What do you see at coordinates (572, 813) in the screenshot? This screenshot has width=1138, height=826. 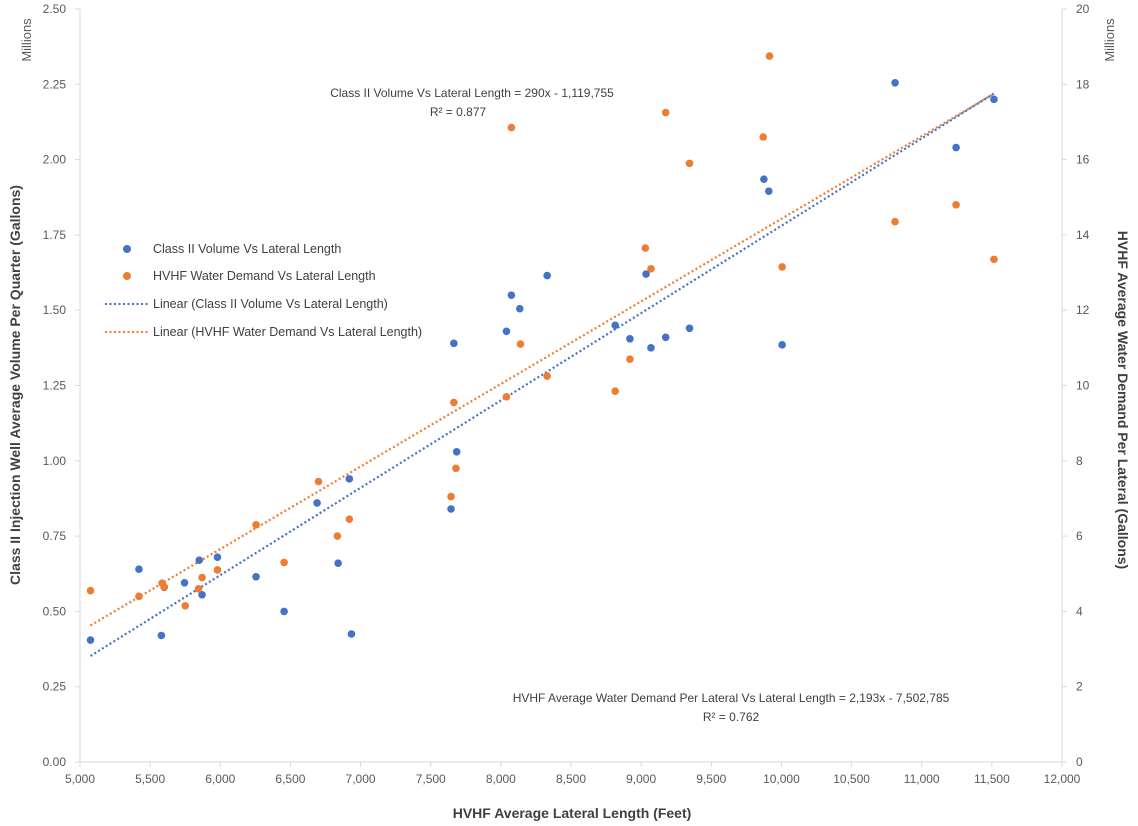 I see `x-axis-title: HVHF Average Lateral Length (Feet)` at bounding box center [572, 813].